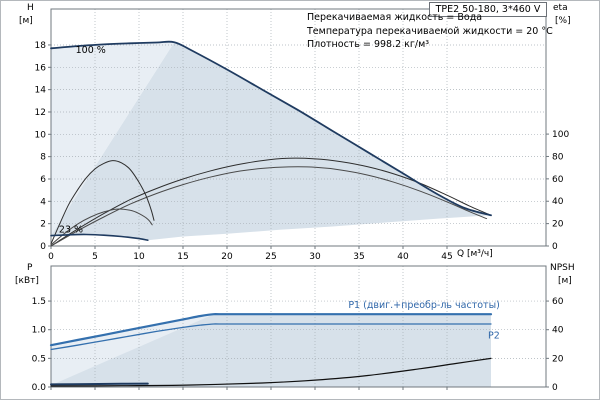  What do you see at coordinates (132, 350) in the screenshot?
I see `power-envelope-upper-left` at bounding box center [132, 350].